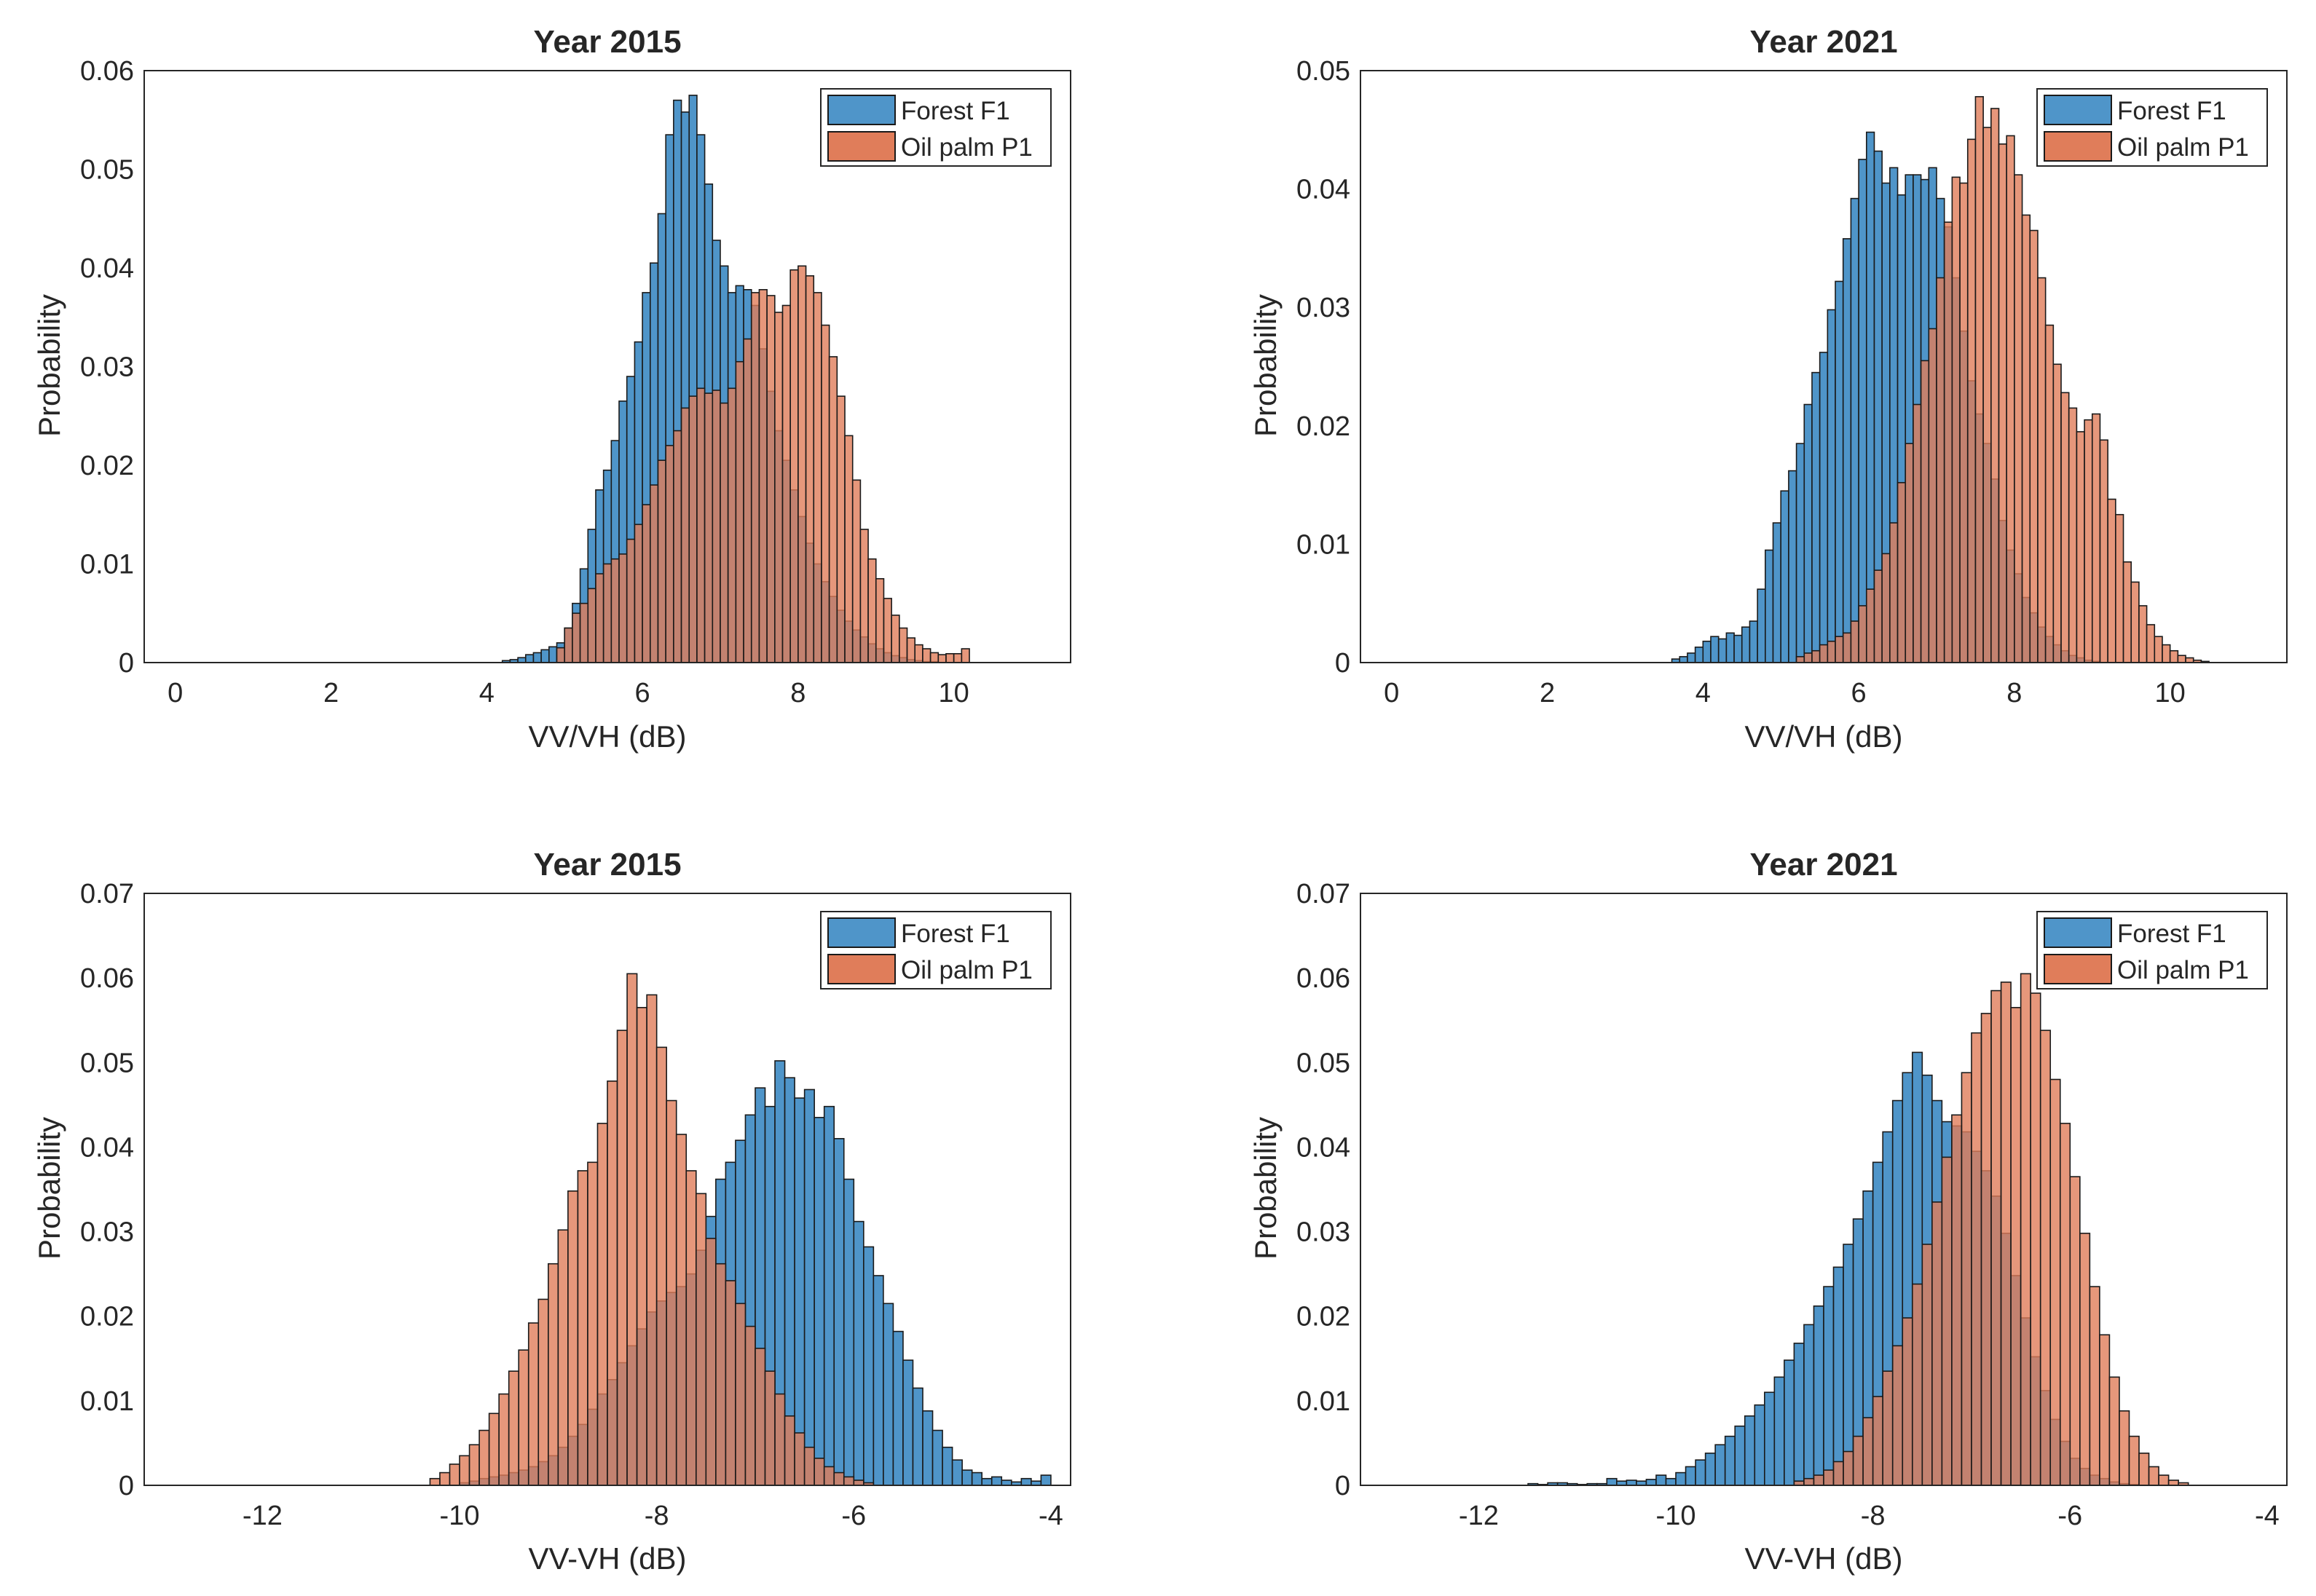 This screenshot has height=1596, width=2316. What do you see at coordinates (107, 1232) in the screenshot?
I see `y-tick-label: 0.03` at bounding box center [107, 1232].